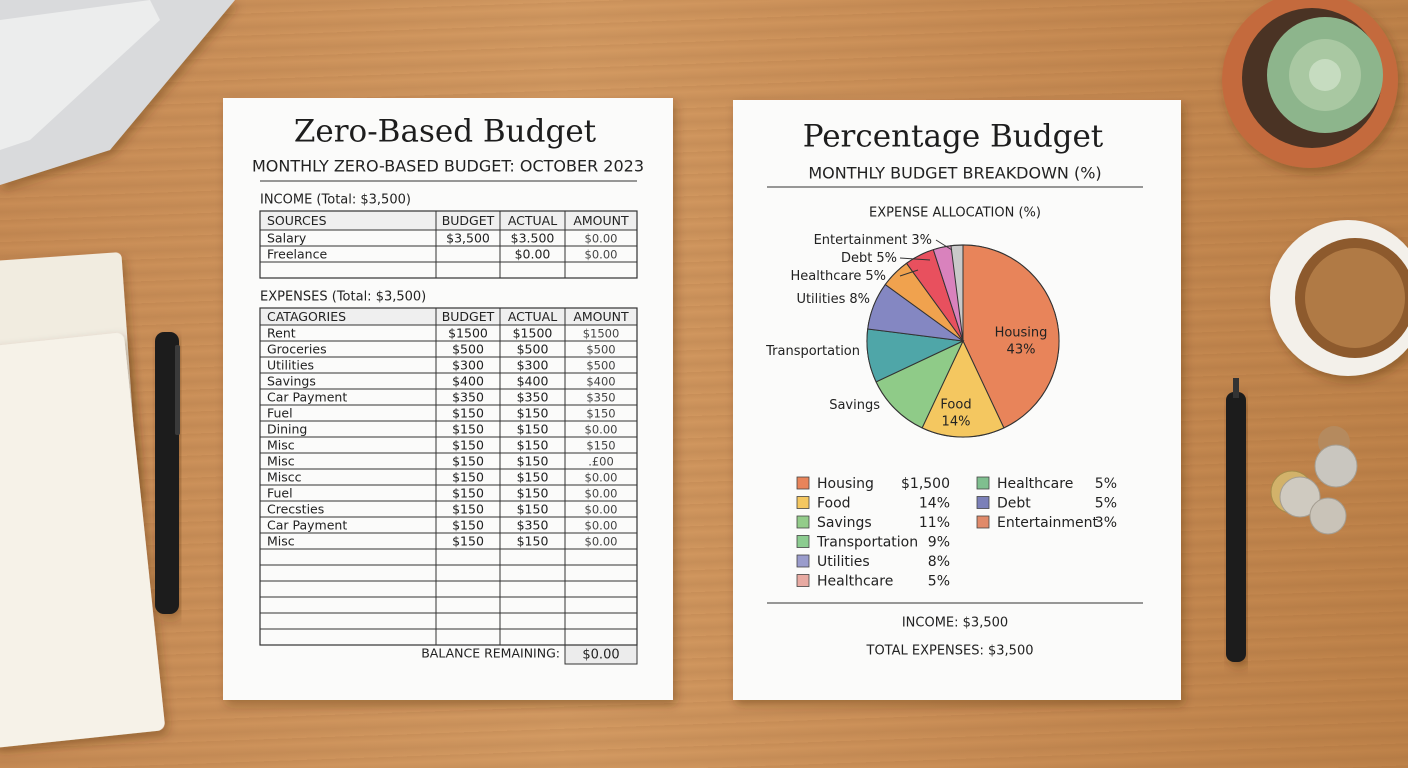 The width and height of the screenshot is (1408, 768). Describe the element at coordinates (934, 504) in the screenshot. I see `legend-value: 14%` at that location.